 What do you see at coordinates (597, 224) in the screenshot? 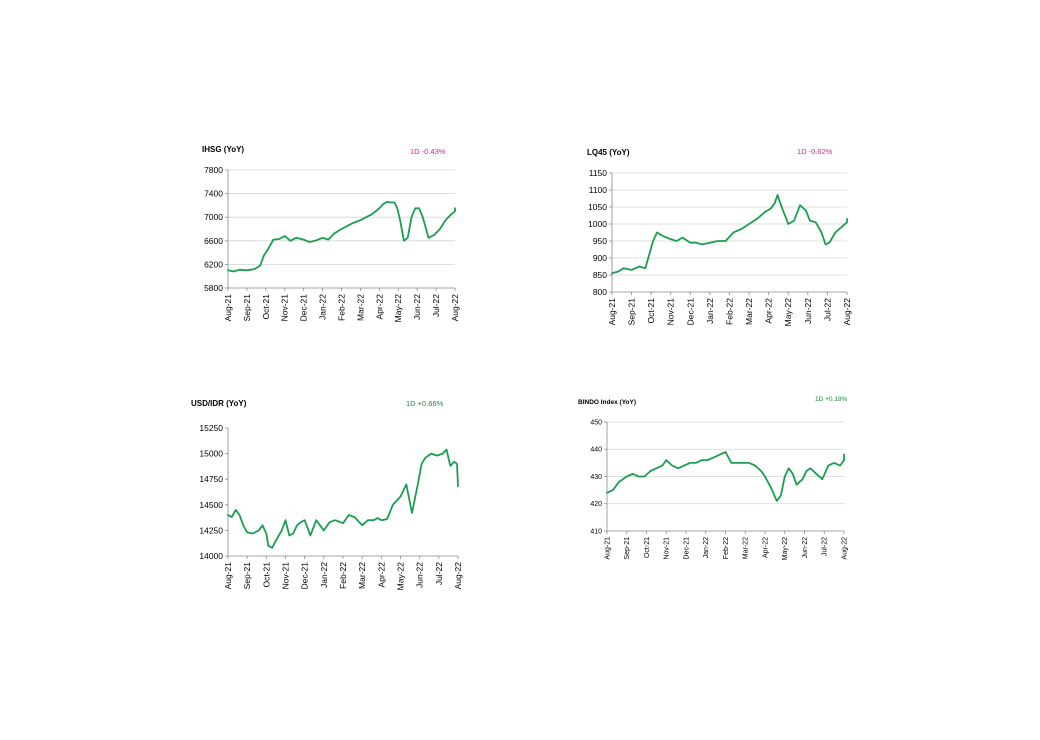
I see `y-tick-label: 1000` at bounding box center [597, 224].